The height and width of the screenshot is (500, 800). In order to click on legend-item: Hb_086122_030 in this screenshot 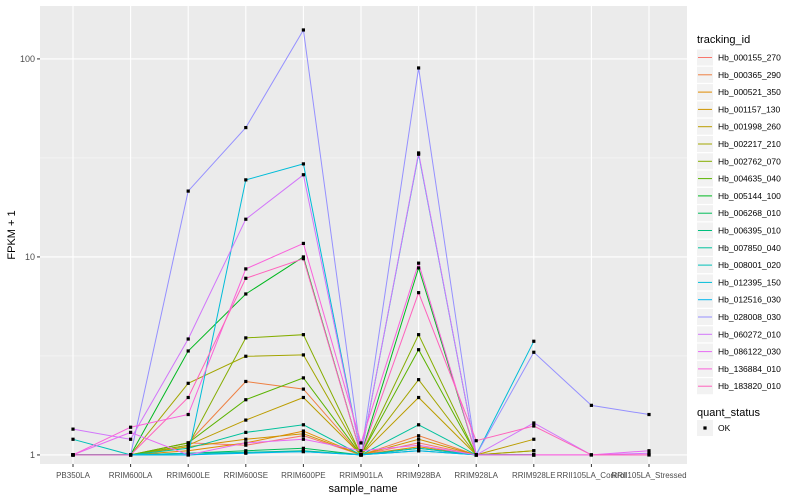, I will do `click(739, 351)`.